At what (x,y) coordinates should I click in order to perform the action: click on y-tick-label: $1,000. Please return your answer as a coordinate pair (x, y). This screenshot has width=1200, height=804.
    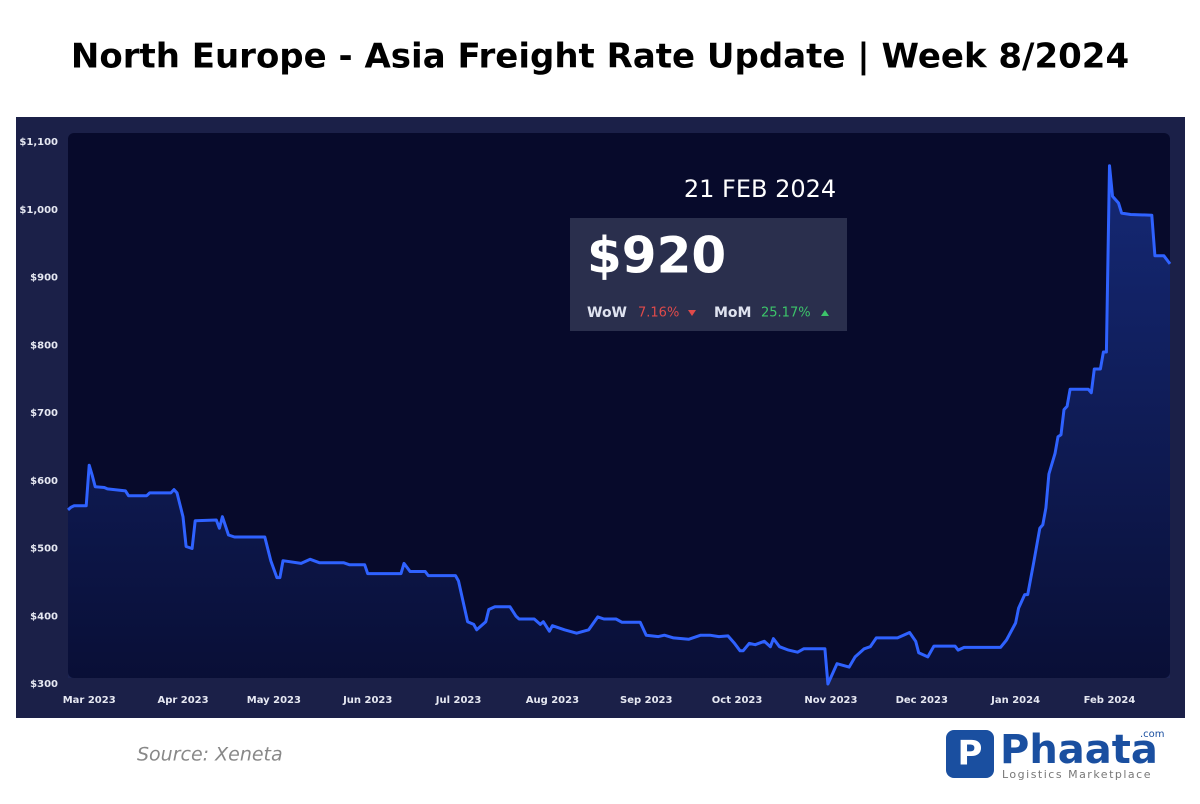
    Looking at the image, I should click on (38, 210).